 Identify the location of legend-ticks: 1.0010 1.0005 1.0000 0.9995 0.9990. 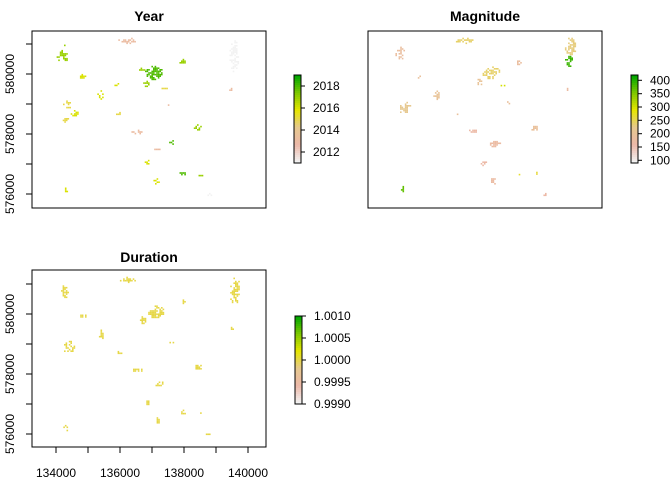
(326, 360).